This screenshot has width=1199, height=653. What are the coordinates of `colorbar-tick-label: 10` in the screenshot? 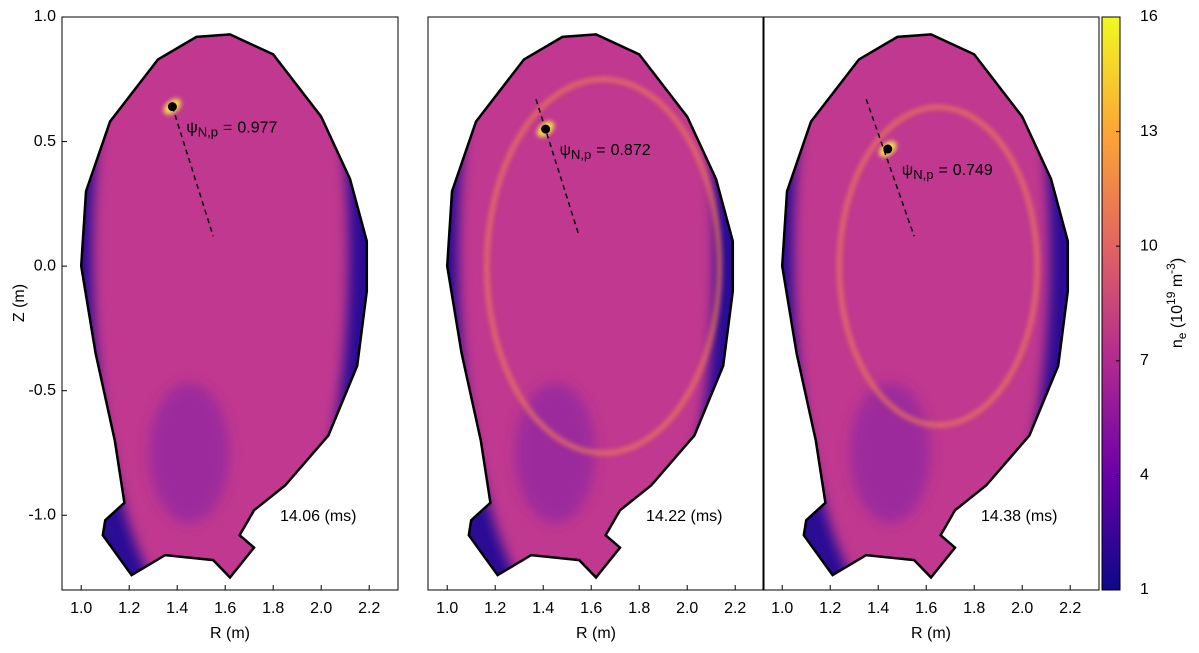 It's located at (1149, 245).